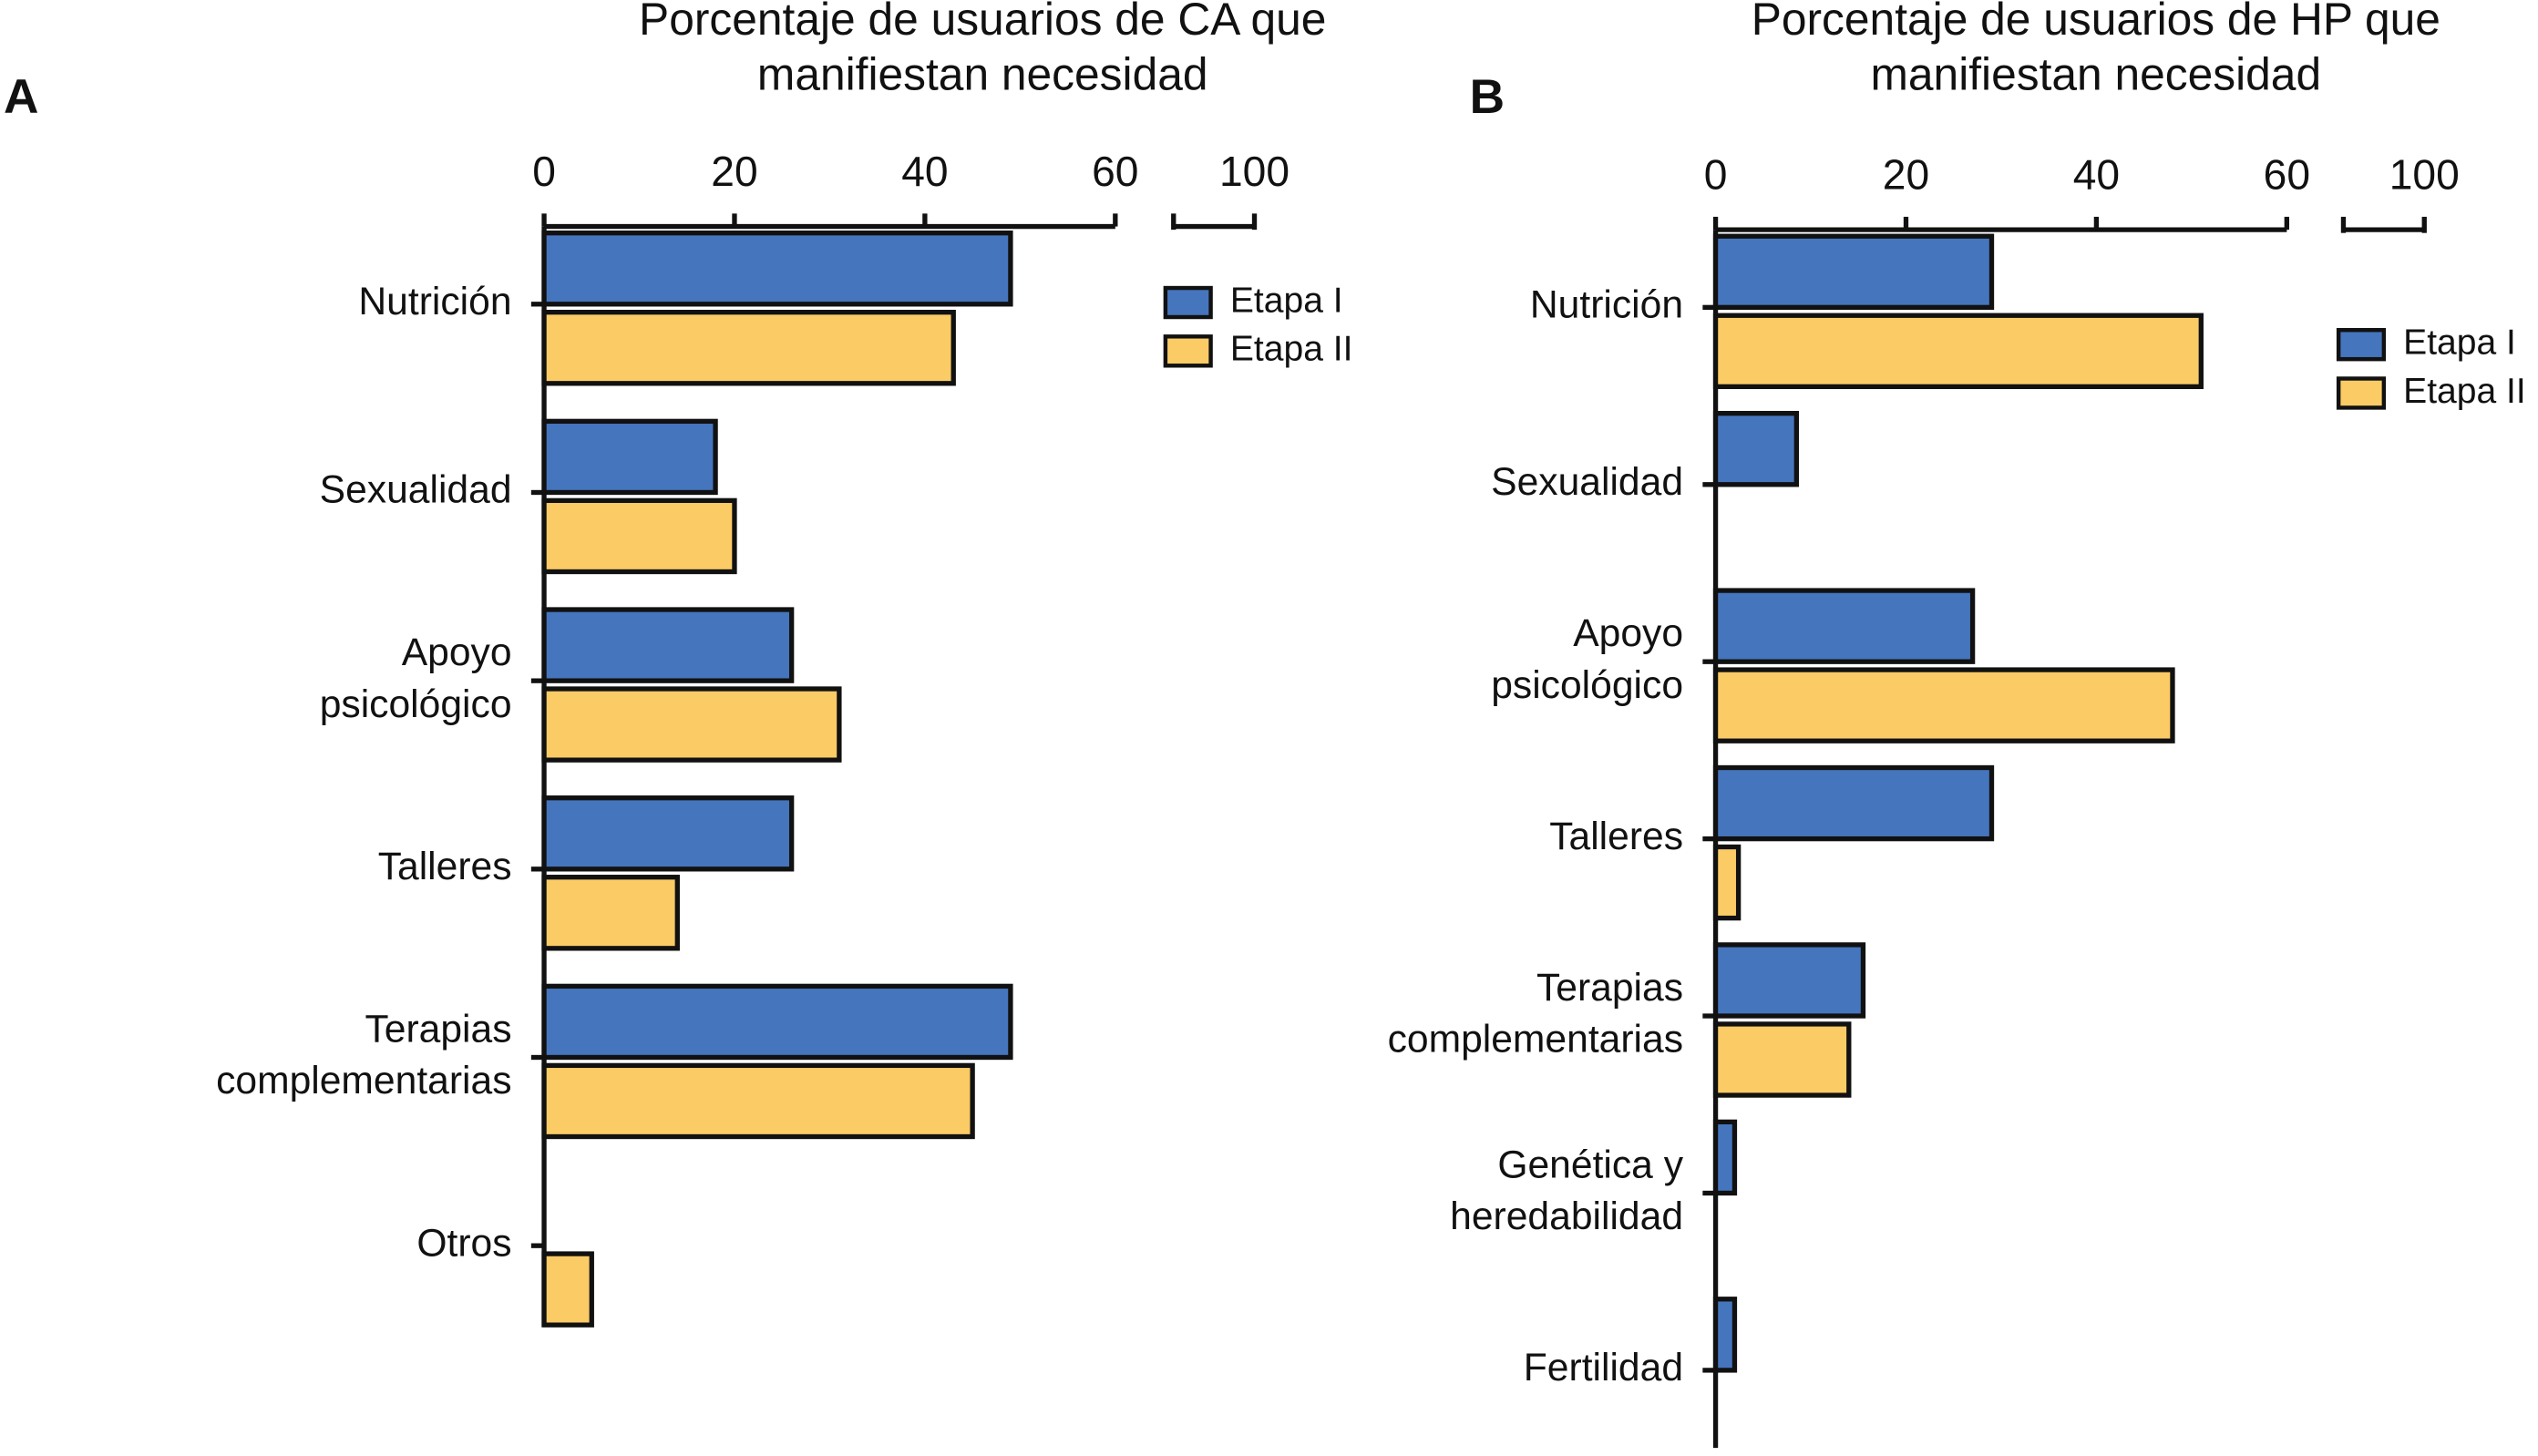 This screenshot has height=1456, width=2538. What do you see at coordinates (463, 1243) in the screenshot?
I see `category-label: Otros` at bounding box center [463, 1243].